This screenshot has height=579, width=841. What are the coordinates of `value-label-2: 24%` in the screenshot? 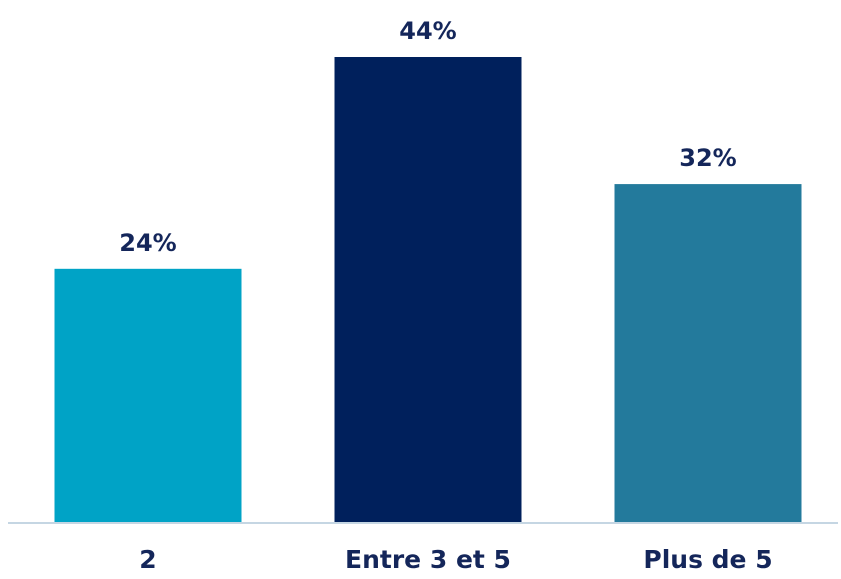 It's located at (147, 243).